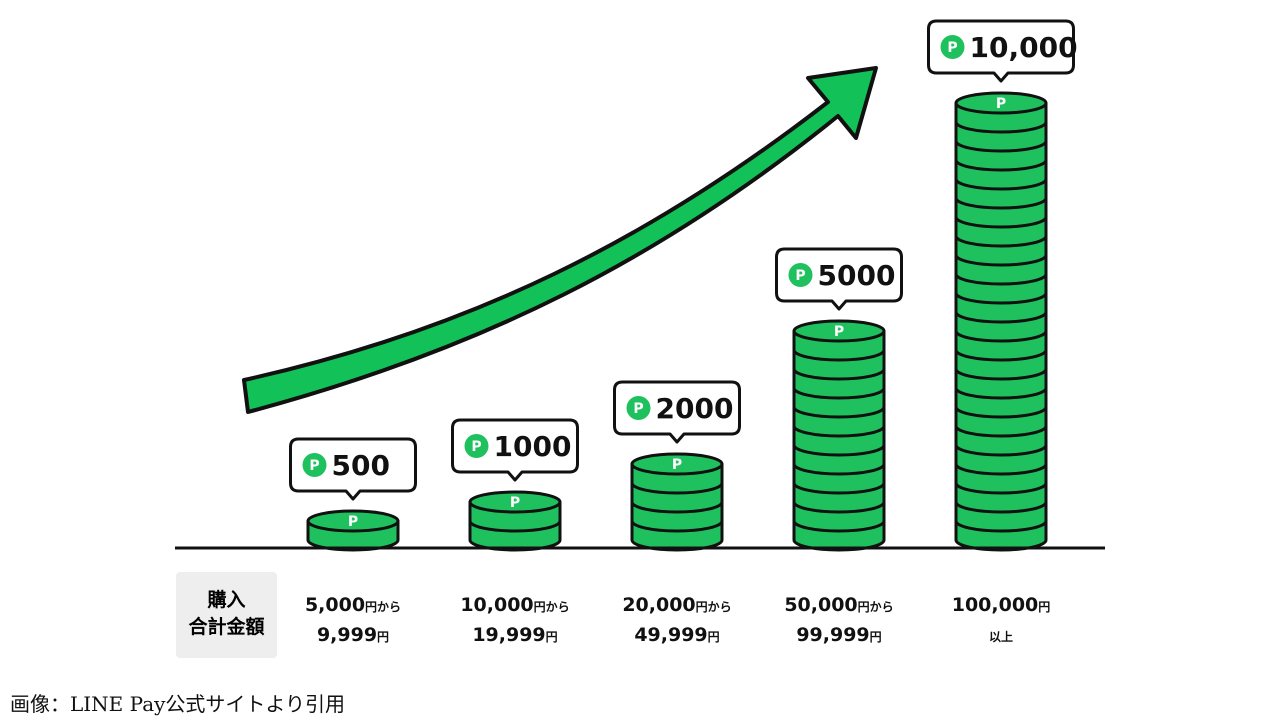 The height and width of the screenshot is (720, 1280). What do you see at coordinates (857, 275) in the screenshot?
I see `bubble-value-label: 5000` at bounding box center [857, 275].